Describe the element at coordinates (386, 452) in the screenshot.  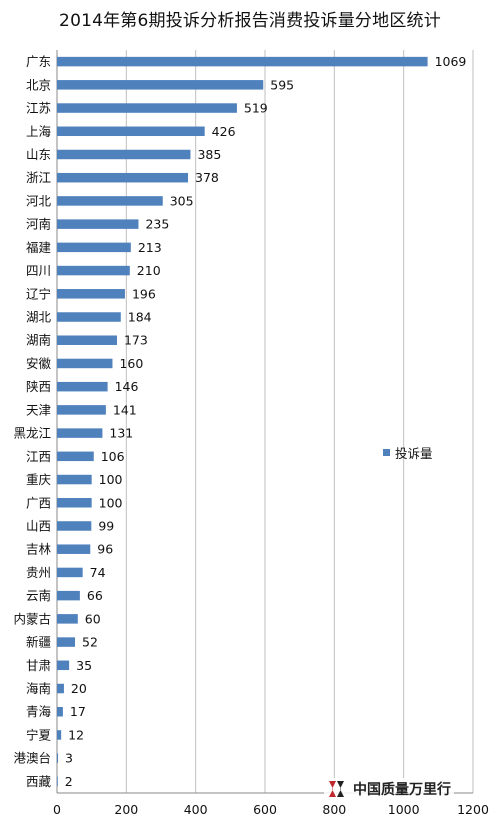
I see `legend-swatch` at that location.